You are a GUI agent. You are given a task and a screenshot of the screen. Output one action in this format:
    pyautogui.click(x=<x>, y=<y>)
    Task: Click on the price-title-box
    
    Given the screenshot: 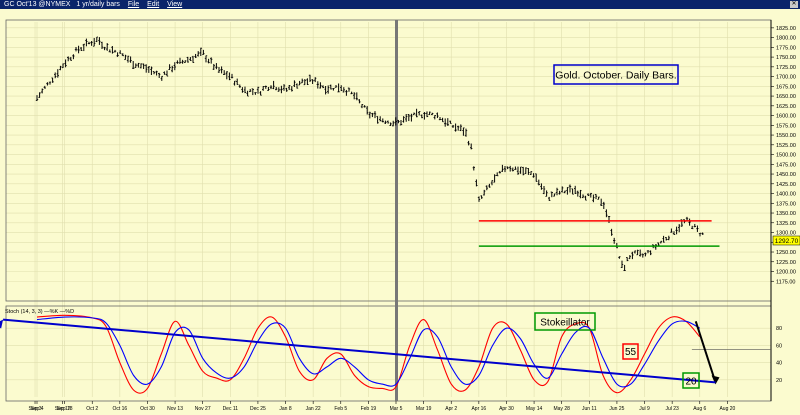 What is the action you would take?
    pyautogui.click(x=616, y=74)
    